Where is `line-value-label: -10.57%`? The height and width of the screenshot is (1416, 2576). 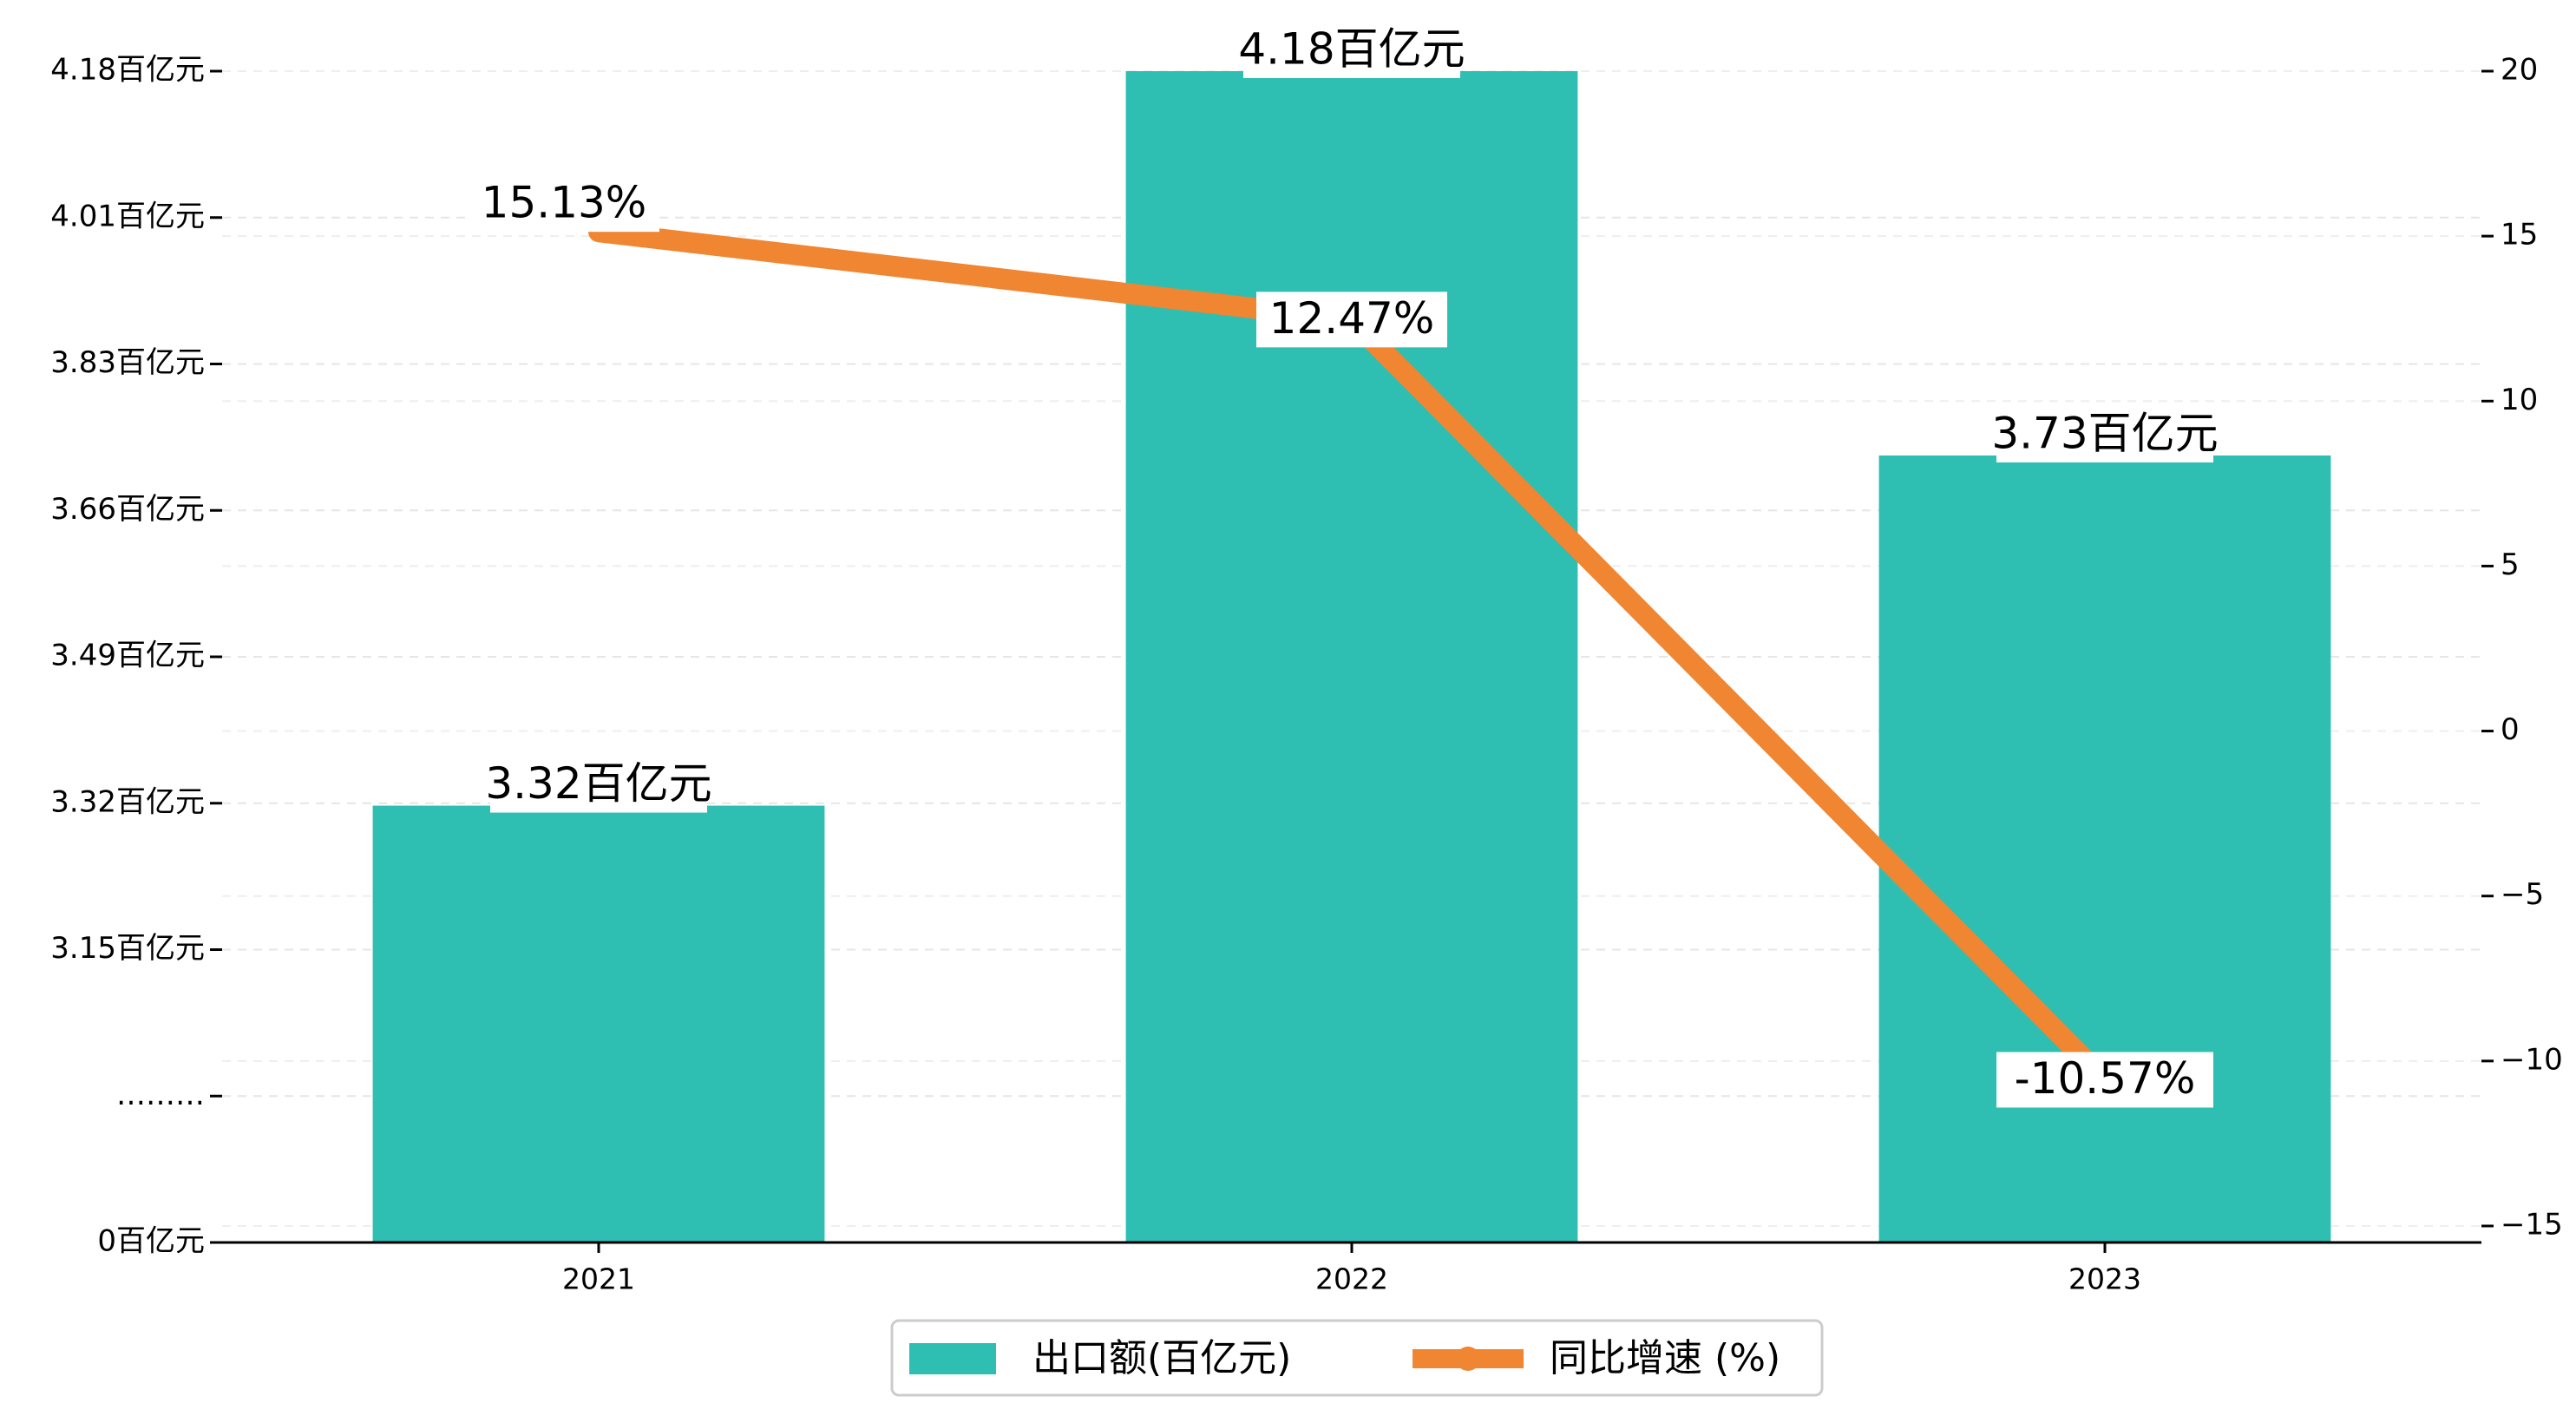
line-value-label: -10.57% is located at coordinates (2105, 1078).